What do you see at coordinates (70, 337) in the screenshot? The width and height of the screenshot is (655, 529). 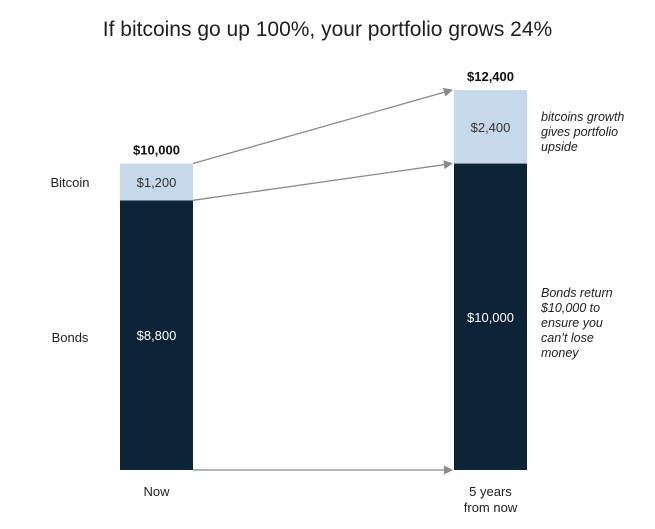 I see `row-label-bonds: Bonds` at bounding box center [70, 337].